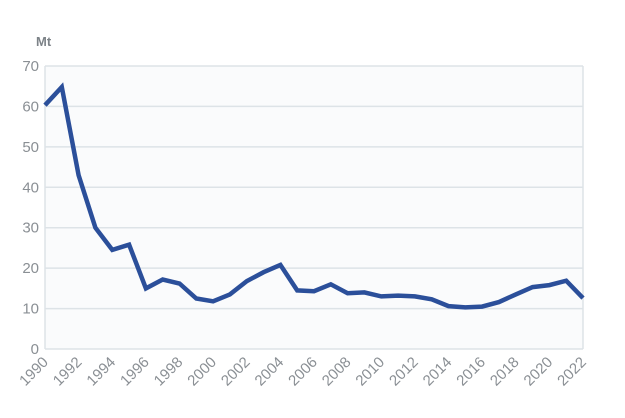  Describe the element at coordinates (101, 372) in the screenshot. I see `x-tick-label: 1994` at that location.